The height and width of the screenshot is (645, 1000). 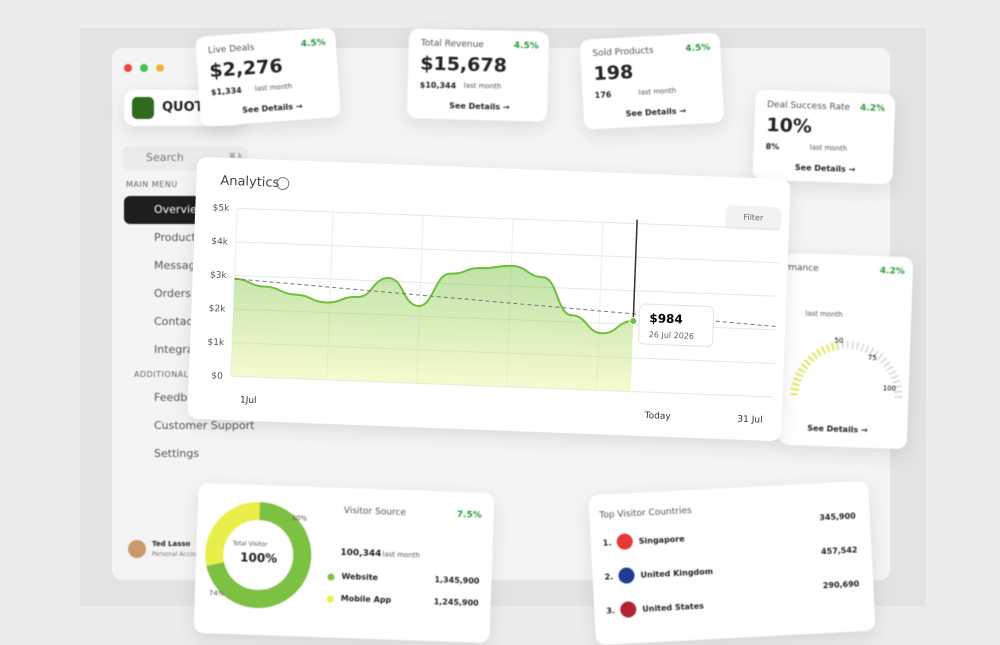 I want to click on point, so click(x=633, y=320).